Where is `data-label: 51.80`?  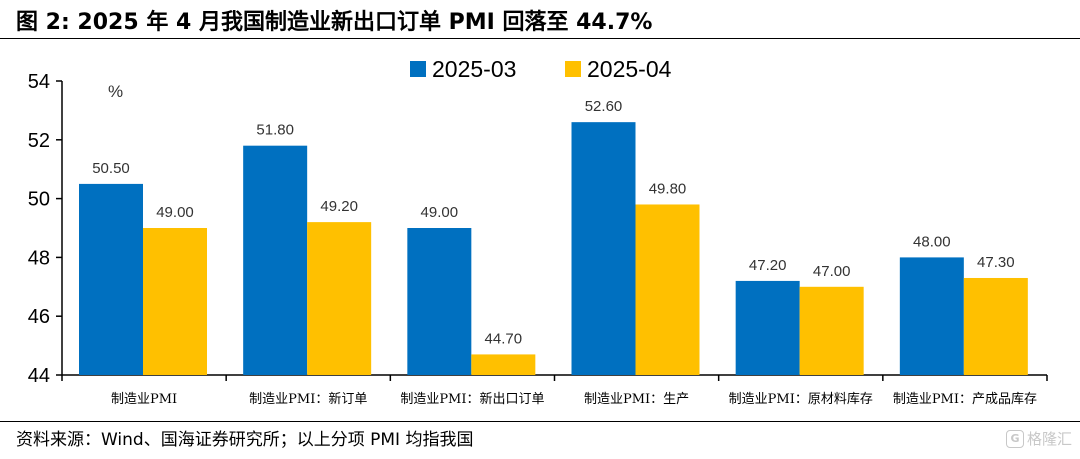 data-label: 51.80 is located at coordinates (275, 130).